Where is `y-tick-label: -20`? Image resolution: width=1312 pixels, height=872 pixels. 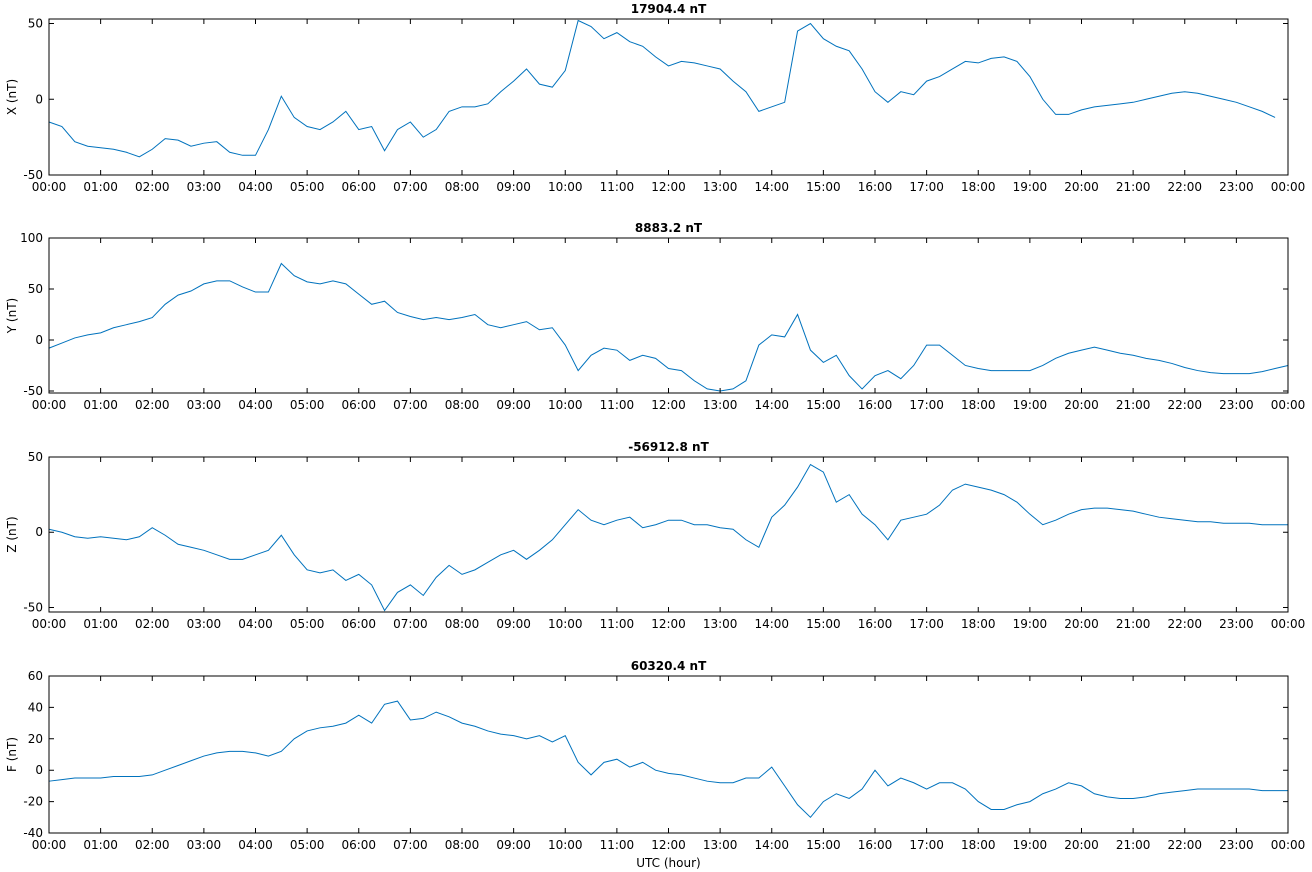 y-tick-label: -20 is located at coordinates (33, 802).